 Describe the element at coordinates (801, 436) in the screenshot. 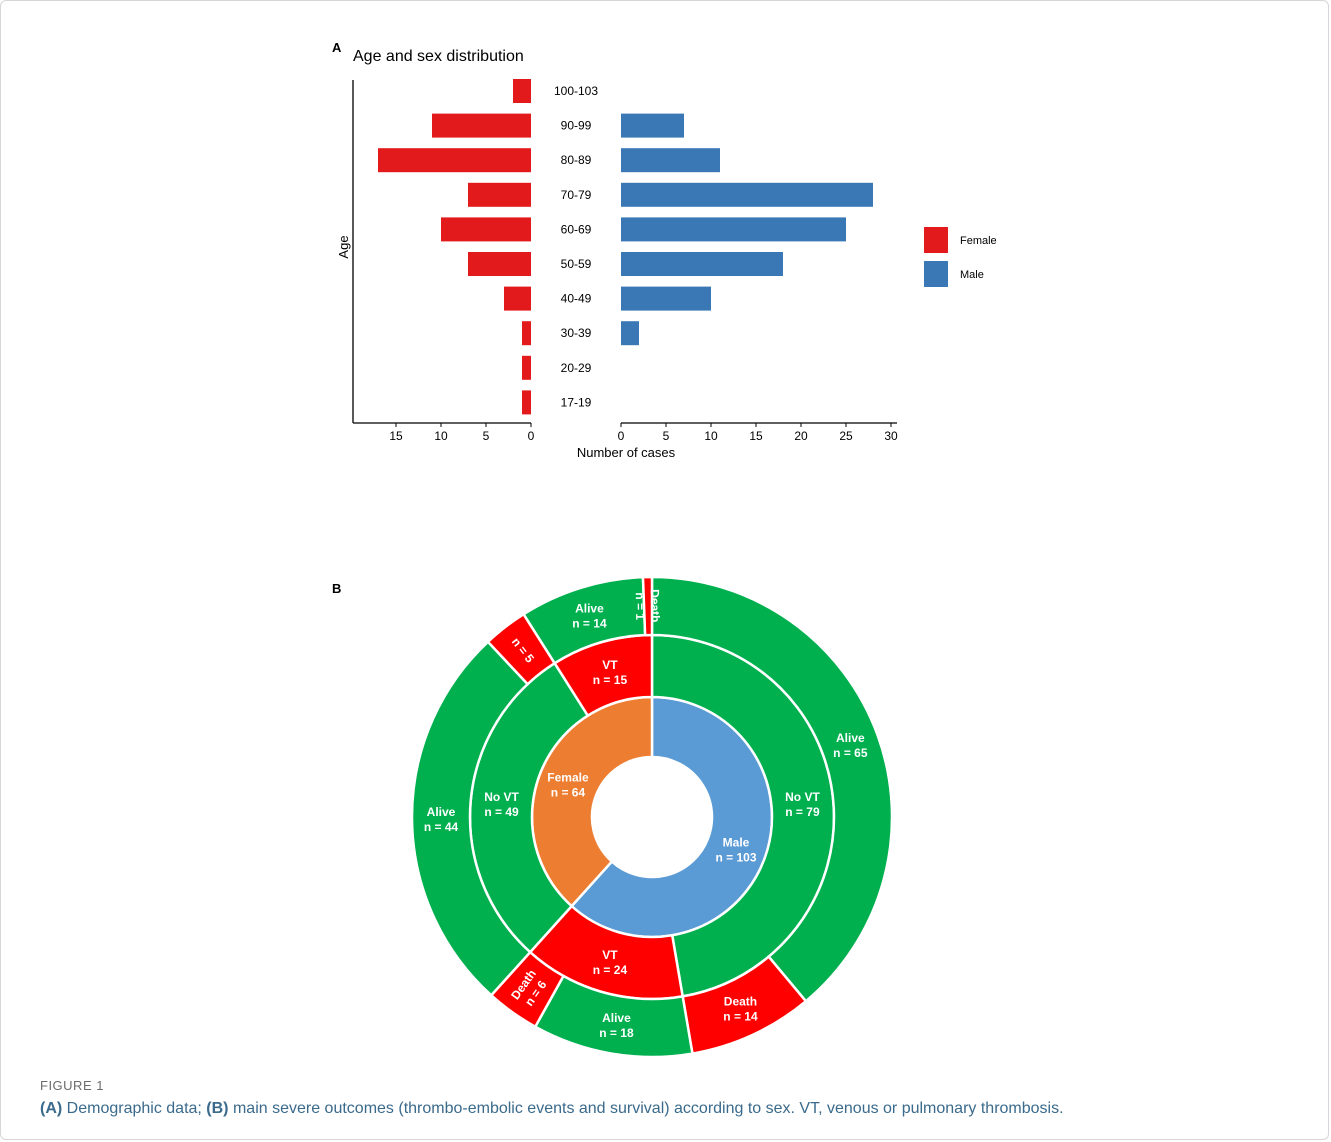

I see `x-tick-label: 20` at that location.